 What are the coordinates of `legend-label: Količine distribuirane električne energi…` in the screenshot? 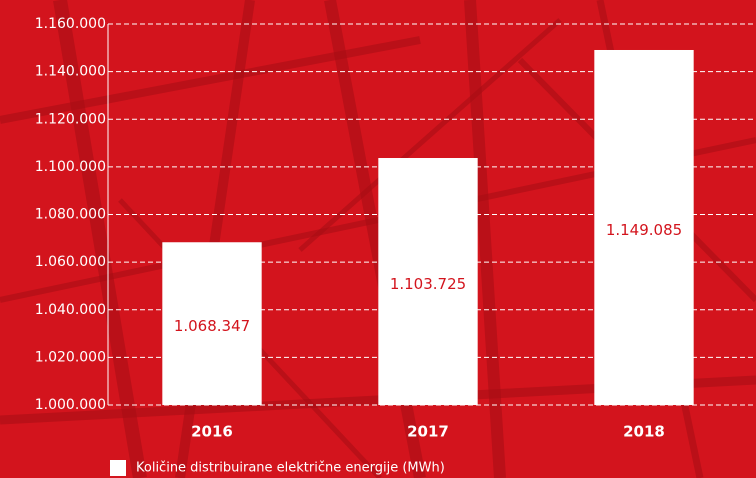 It's located at (290, 468).